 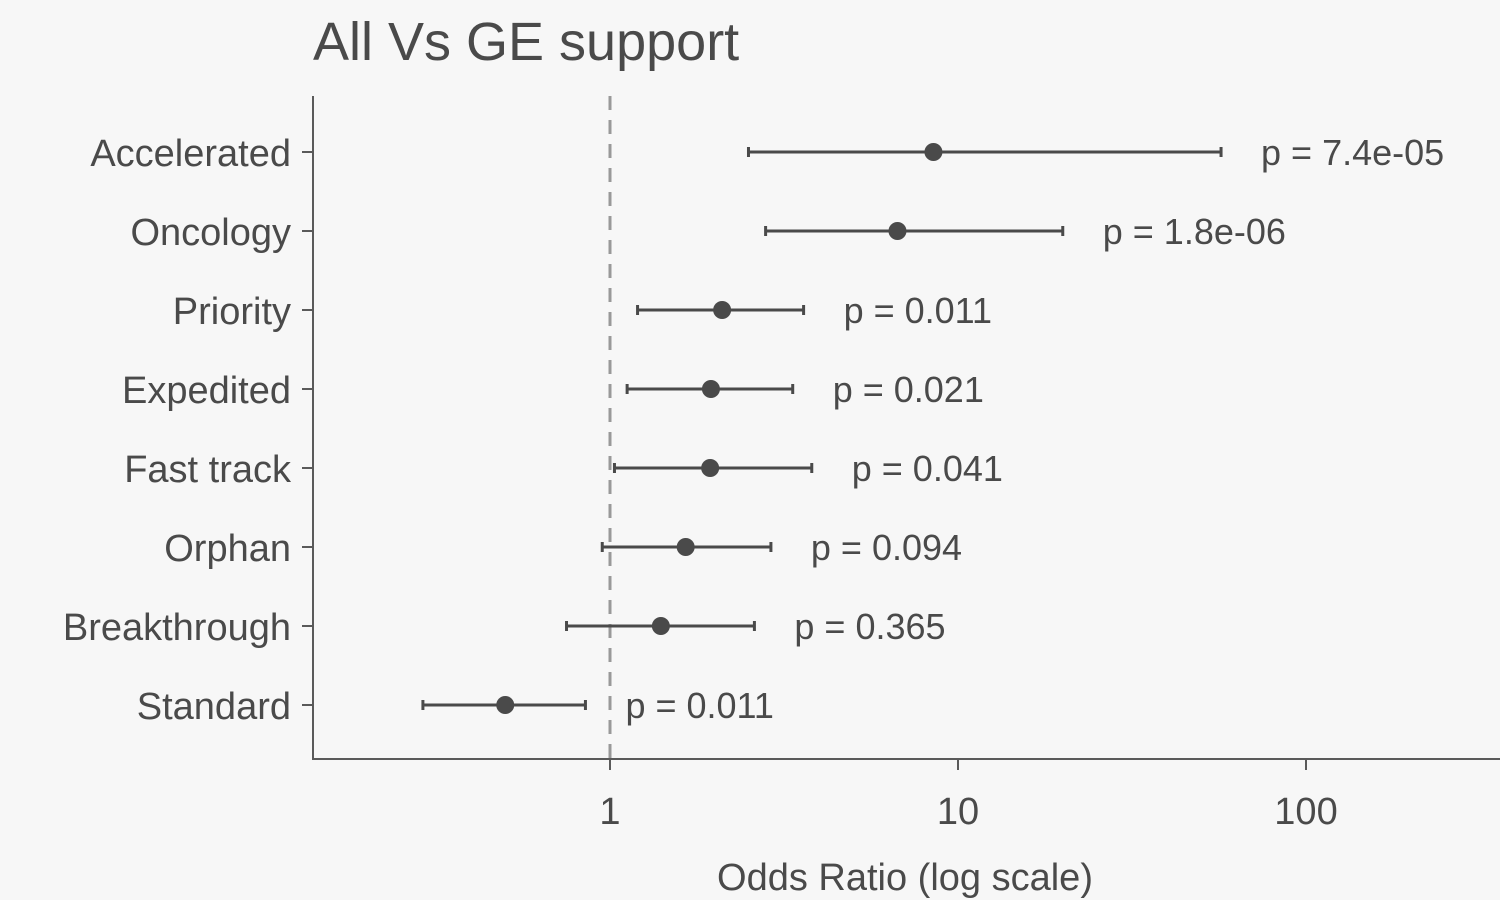 I want to click on chart-title: All Vs GE support, so click(x=526, y=42).